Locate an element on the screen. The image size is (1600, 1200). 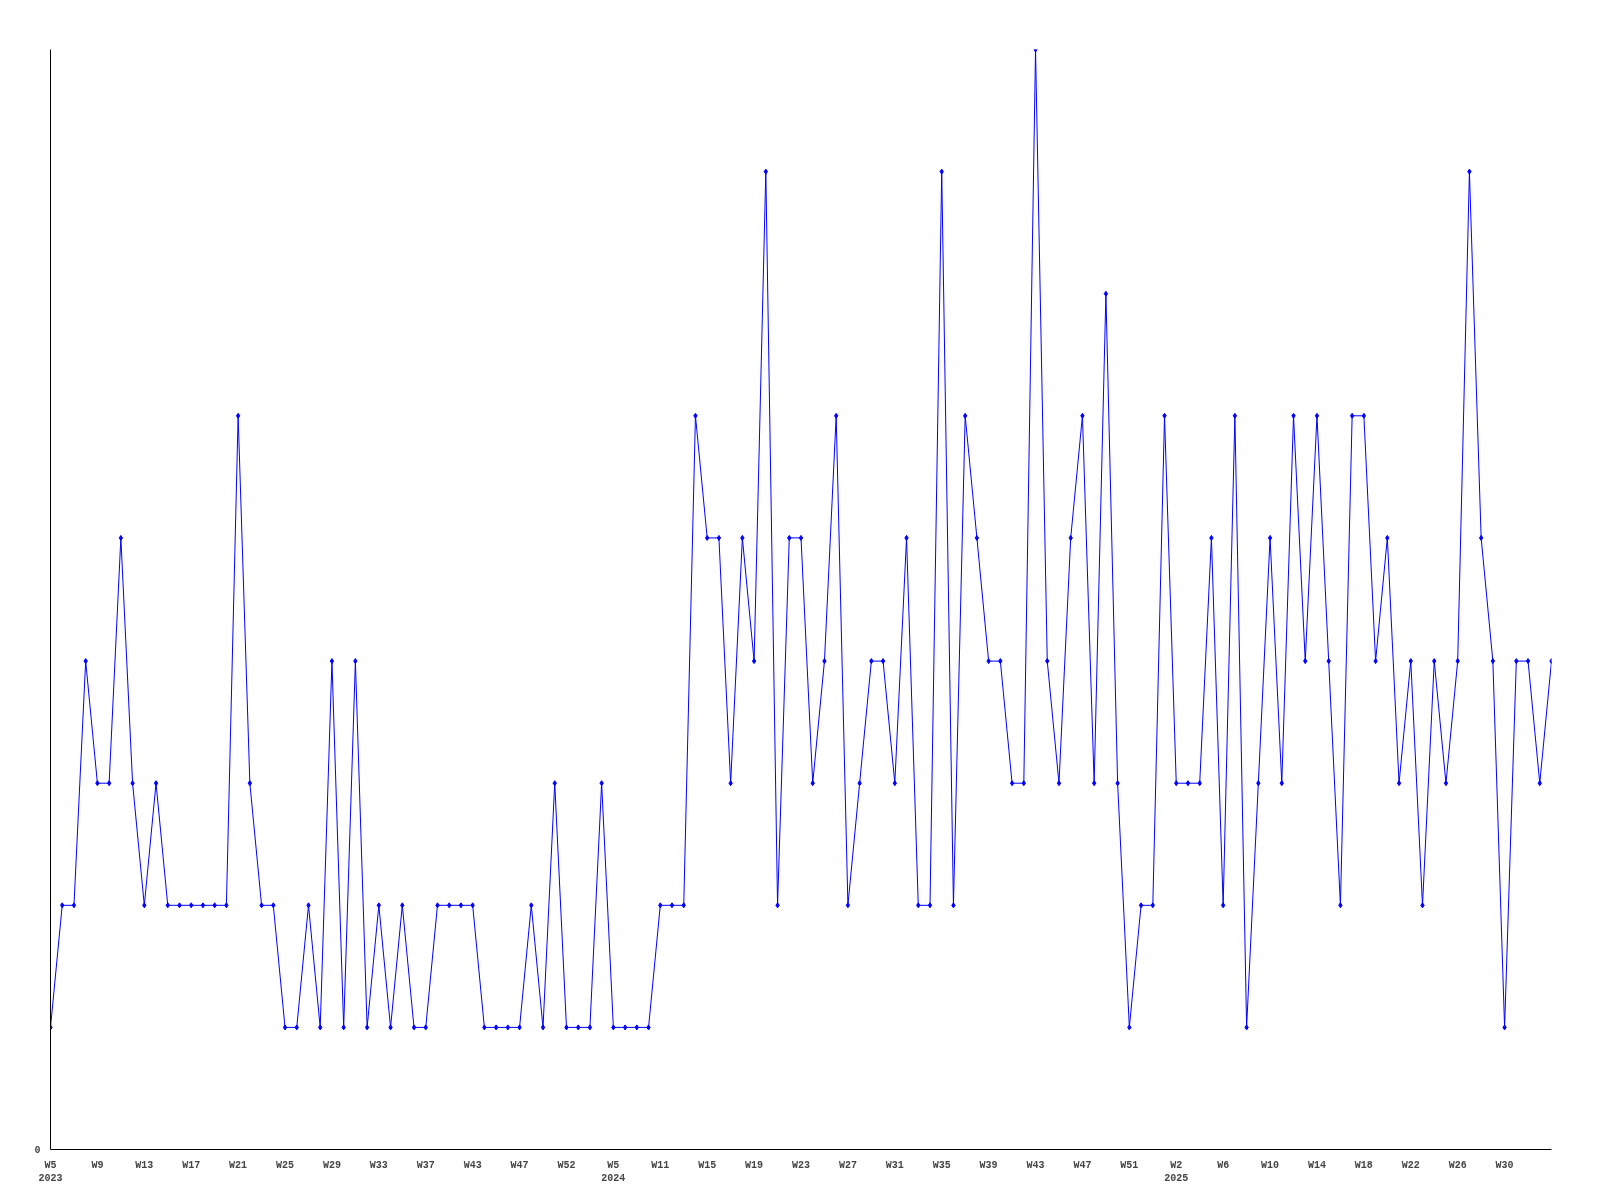
x-tick-label: W31 is located at coordinates (894, 1165).